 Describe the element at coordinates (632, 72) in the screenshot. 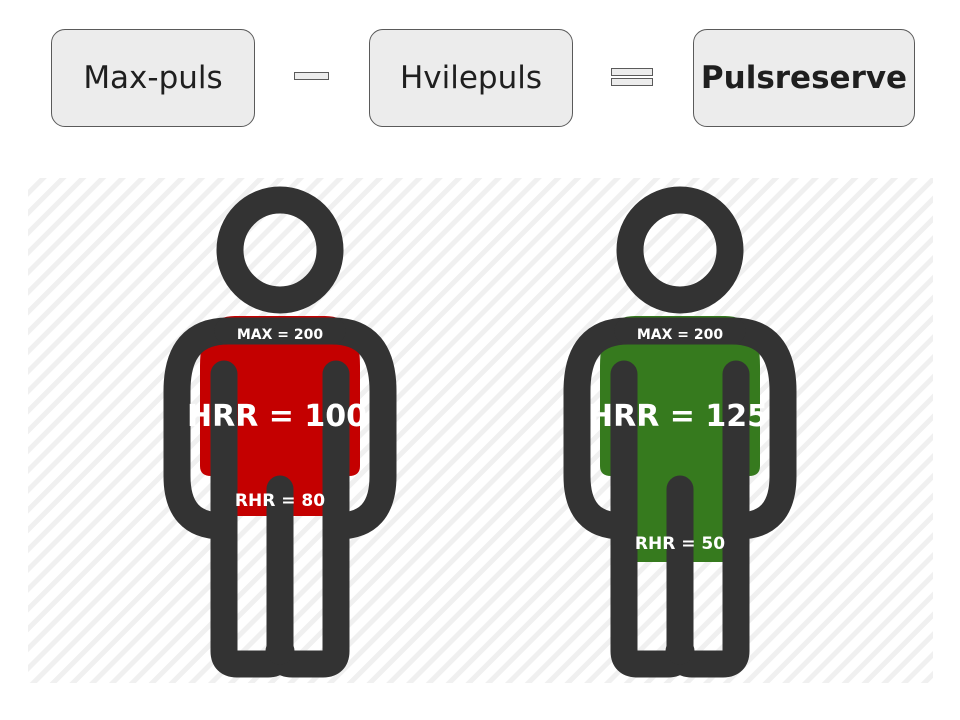

I see `equals-sign-top` at that location.